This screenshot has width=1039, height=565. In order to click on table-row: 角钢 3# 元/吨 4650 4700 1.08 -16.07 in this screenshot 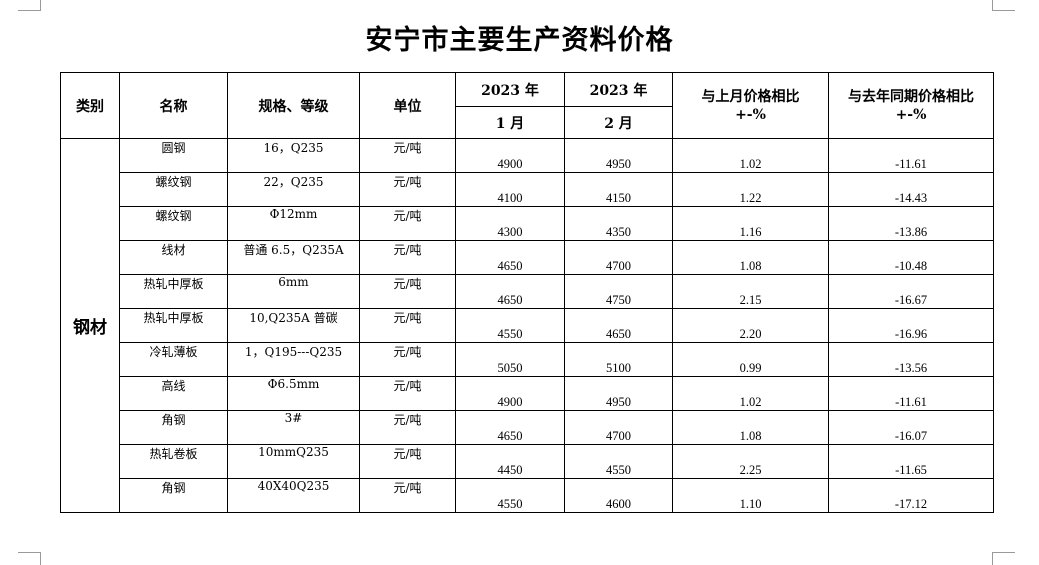, I will do `click(527, 427)`.